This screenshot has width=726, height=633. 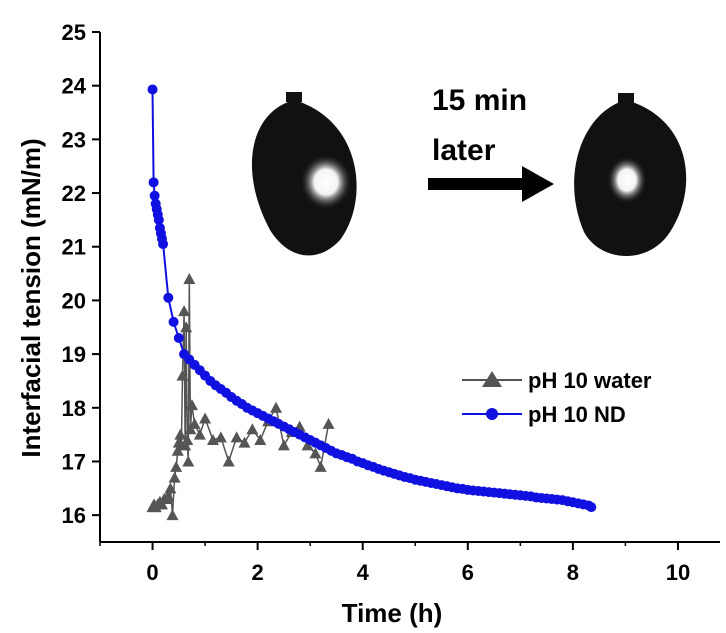 What do you see at coordinates (74, 247) in the screenshot?
I see `y-tick-label: 21` at bounding box center [74, 247].